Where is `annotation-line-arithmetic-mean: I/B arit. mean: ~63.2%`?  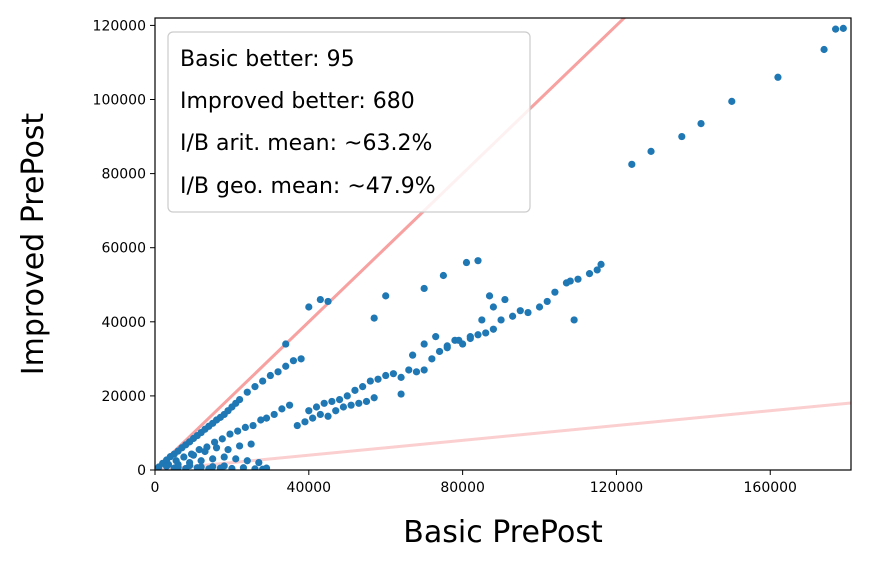 annotation-line-arithmetic-mean: I/B arit. mean: ~63.2% is located at coordinates (306, 143).